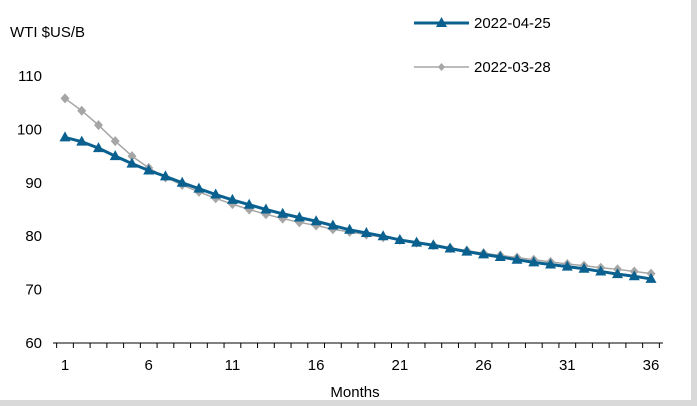 The image size is (697, 406). Describe the element at coordinates (30, 76) in the screenshot. I see `y-tick-label: 110` at that location.